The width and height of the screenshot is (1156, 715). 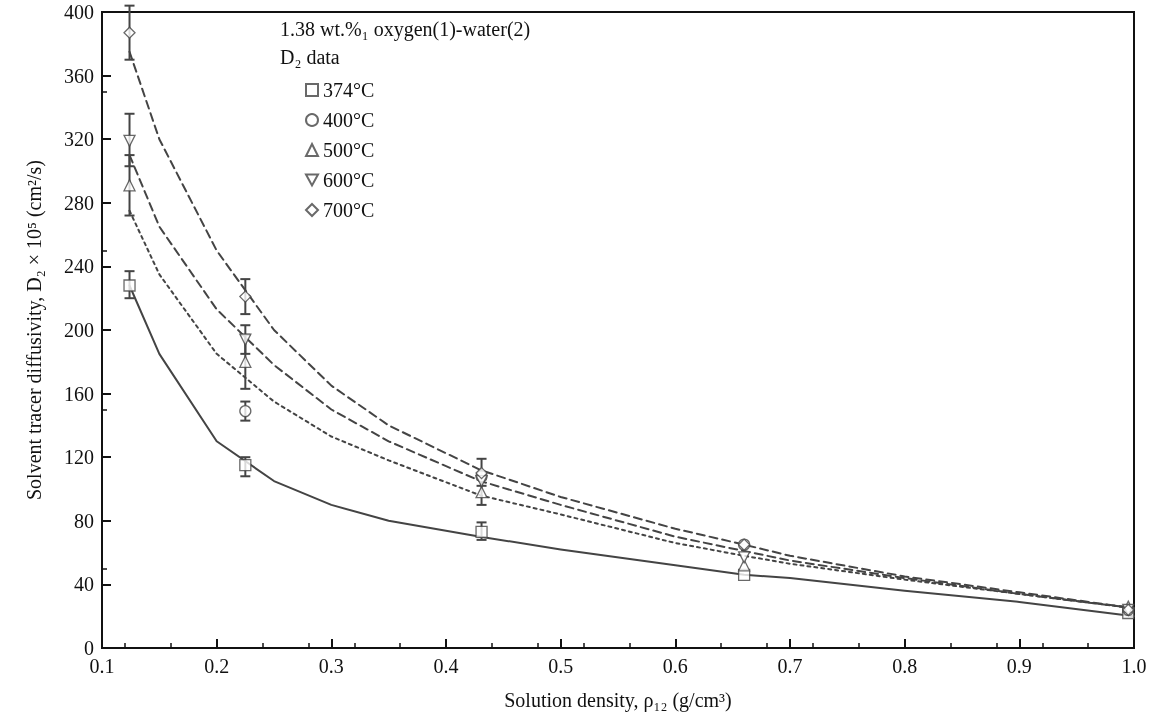 What do you see at coordinates (405, 43) in the screenshot?
I see `legend-title: 1.38 wt.%₁ oxygen(1)-water(2) D₂ data` at bounding box center [405, 43].